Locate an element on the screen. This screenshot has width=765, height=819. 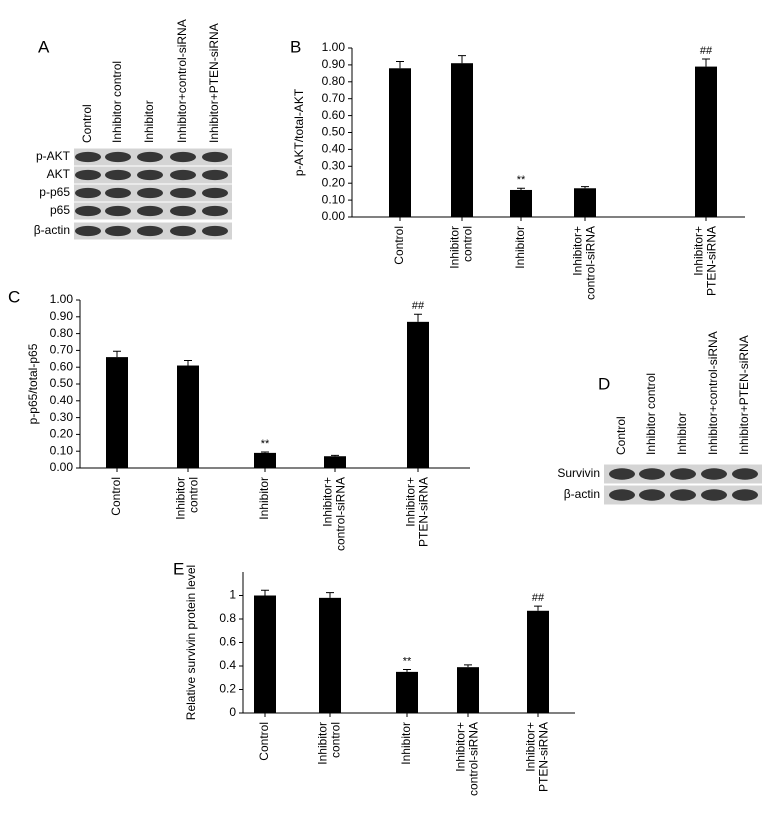
y-tick-label: 0.6 is located at coordinates (227, 642).